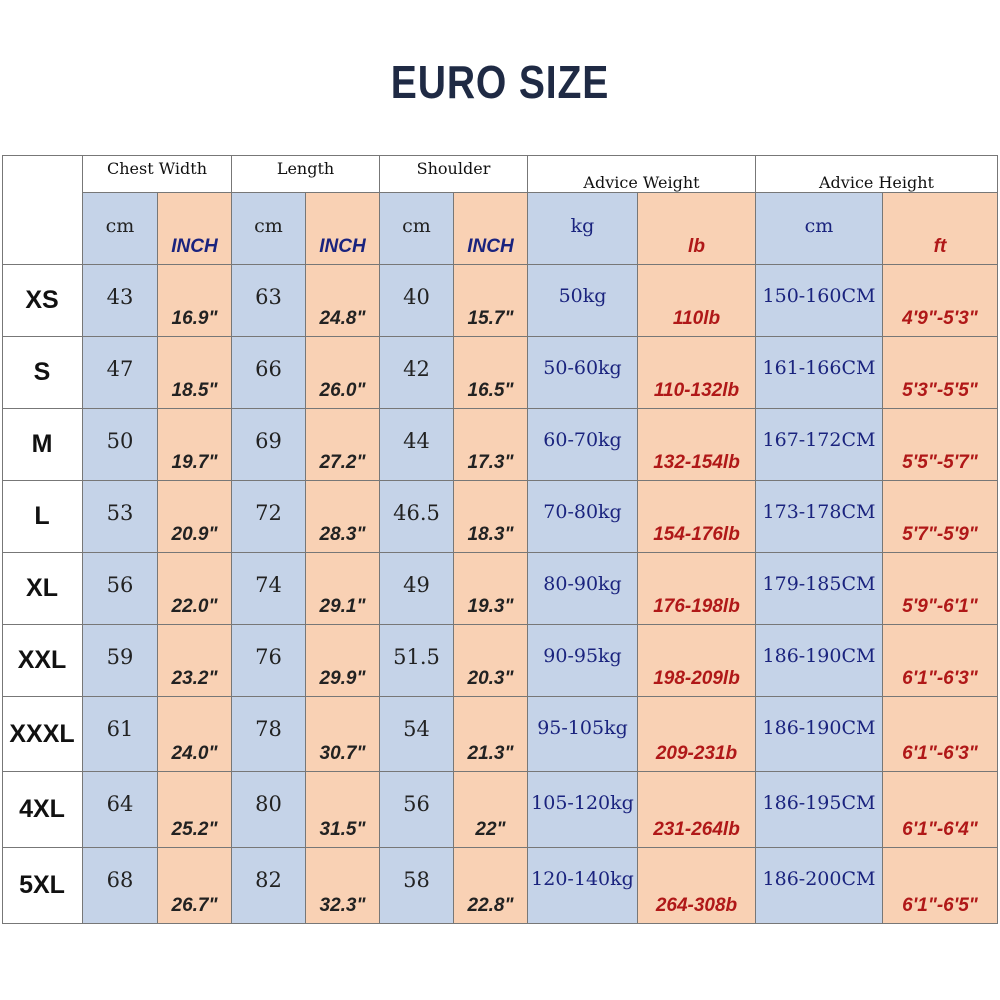 The image size is (1000, 1000). I want to click on converted-cell-text: 21.3", so click(490, 753).